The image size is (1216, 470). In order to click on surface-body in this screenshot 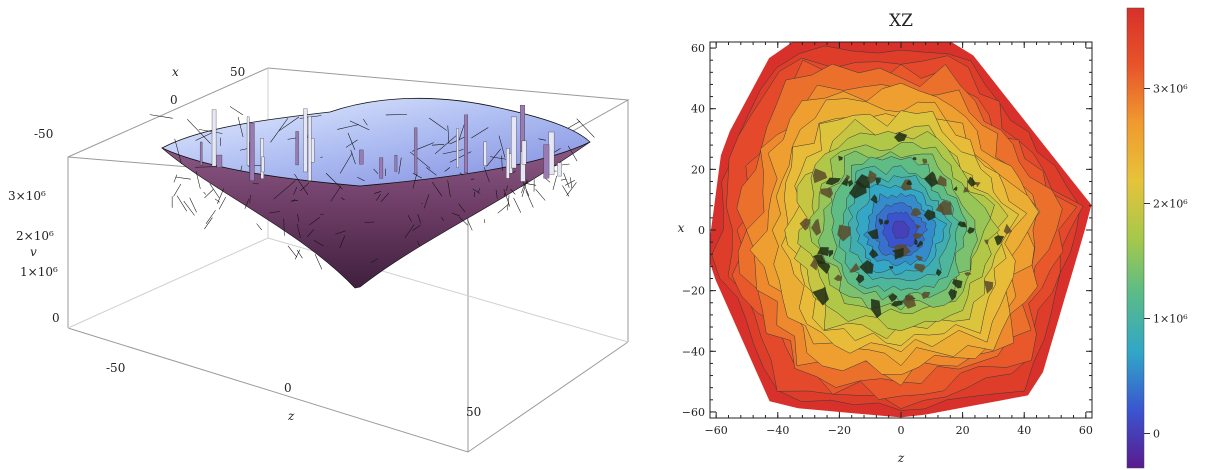, I will do `click(372, 193)`.